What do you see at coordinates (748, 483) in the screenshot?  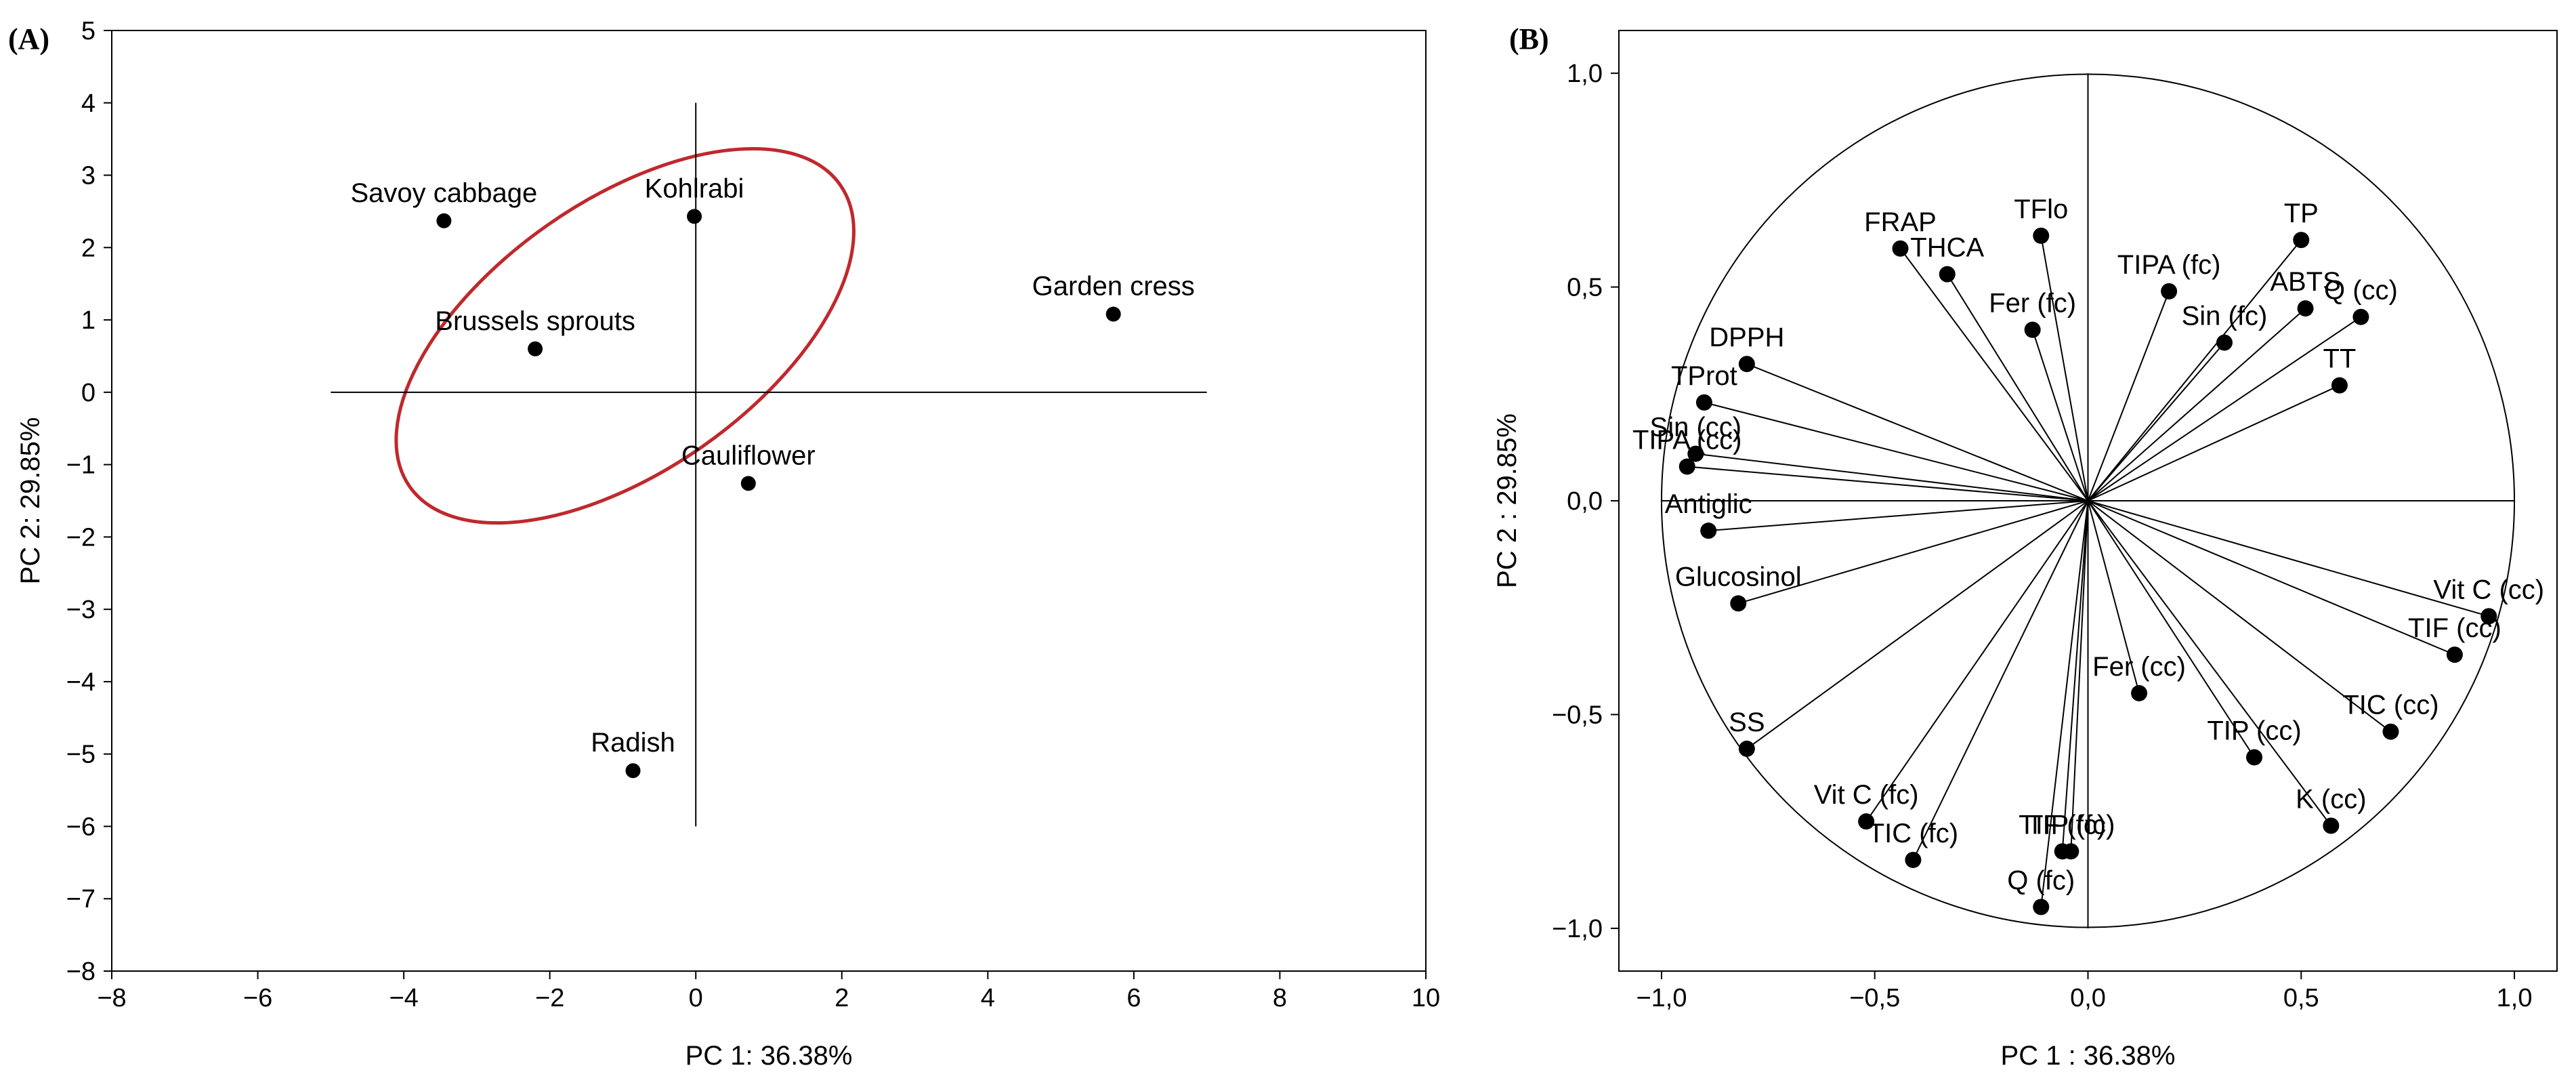 I see `point-cauliflower` at bounding box center [748, 483].